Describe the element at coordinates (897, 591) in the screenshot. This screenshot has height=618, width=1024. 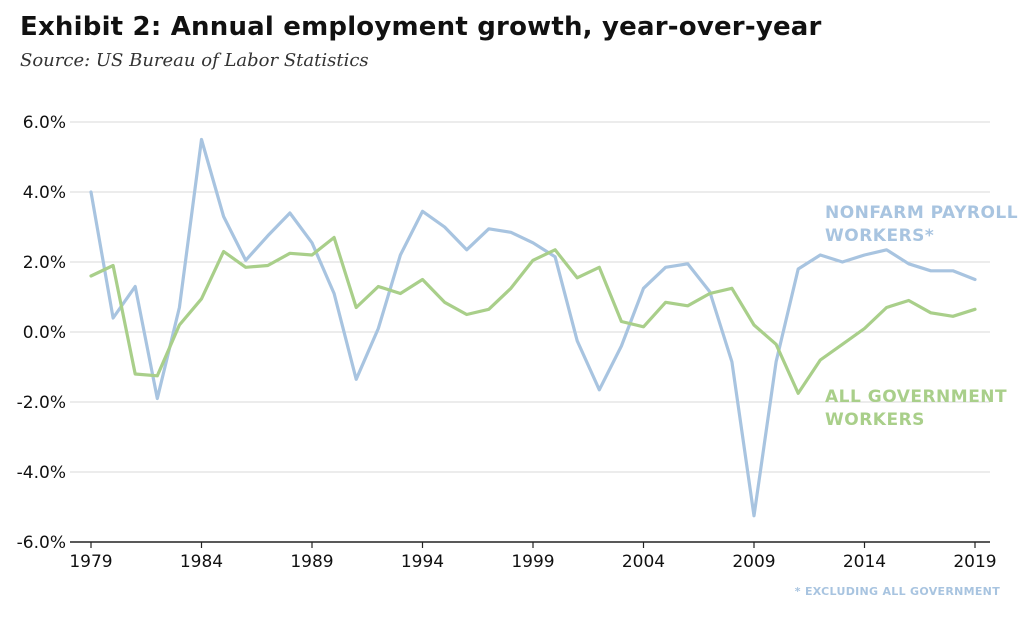
I see `footnote: * EXCLUDING ALL GOVERNMENT` at that location.